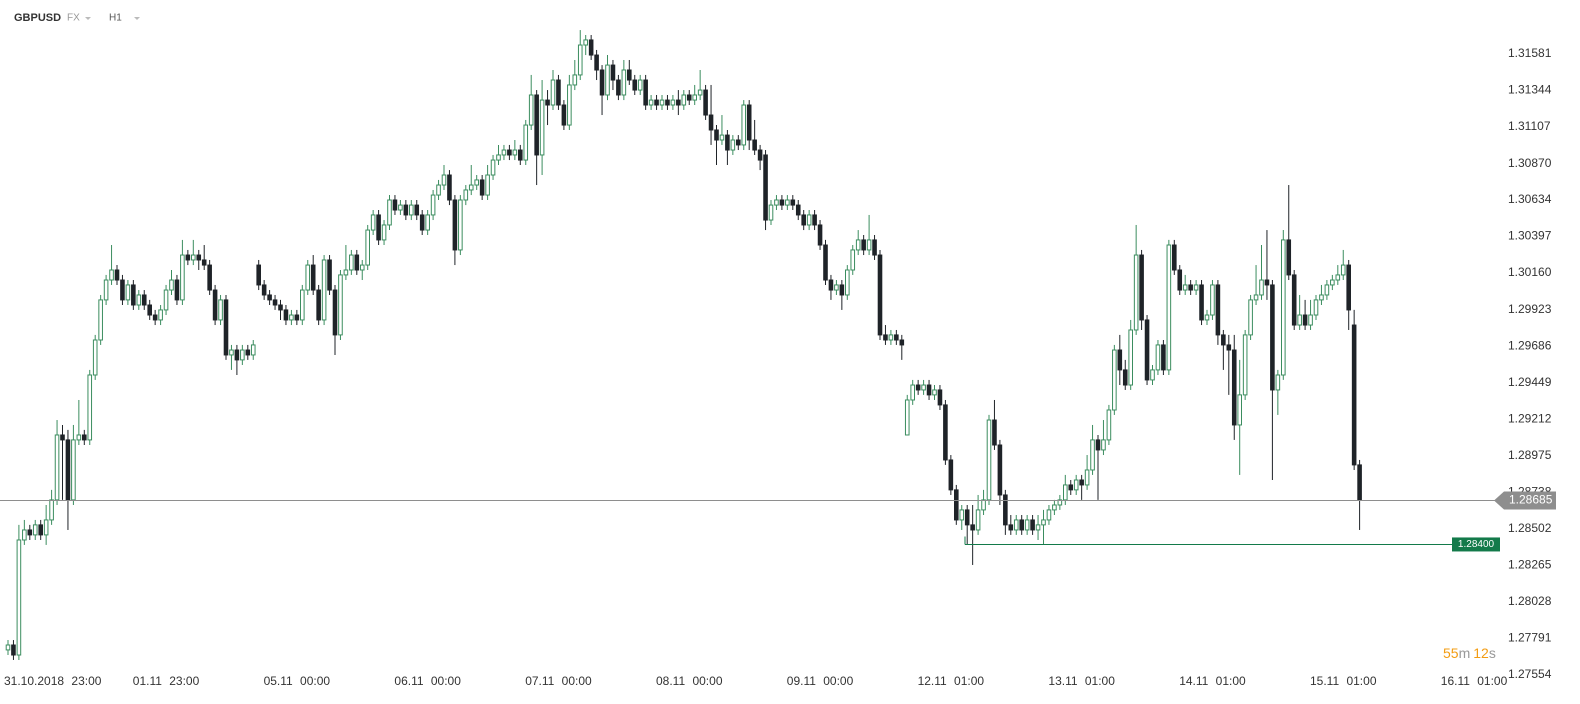 This screenshot has width=1580, height=704. What do you see at coordinates (1530, 564) in the screenshot?
I see `y-tick-label: 1.28265` at bounding box center [1530, 564].